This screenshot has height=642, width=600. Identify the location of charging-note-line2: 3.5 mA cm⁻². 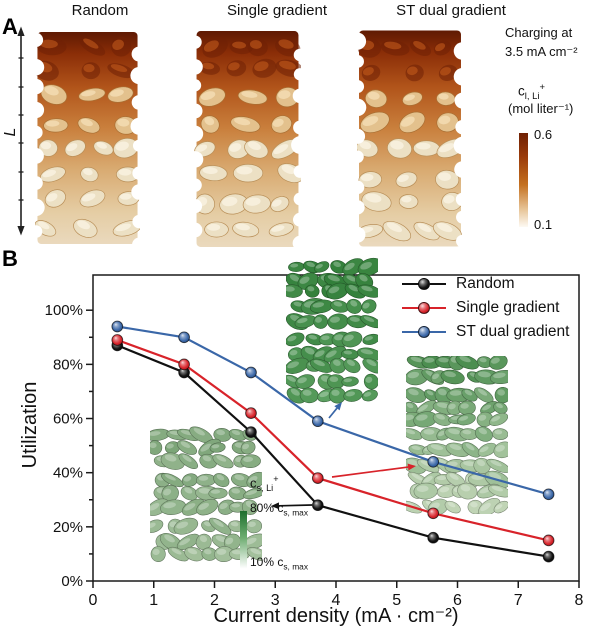
(541, 51).